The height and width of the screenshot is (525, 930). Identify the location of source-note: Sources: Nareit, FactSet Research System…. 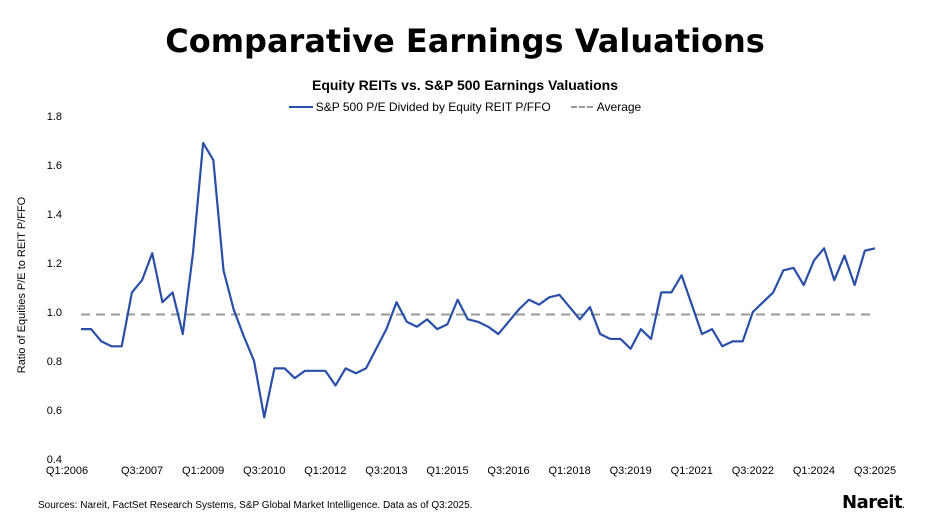
(255, 505).